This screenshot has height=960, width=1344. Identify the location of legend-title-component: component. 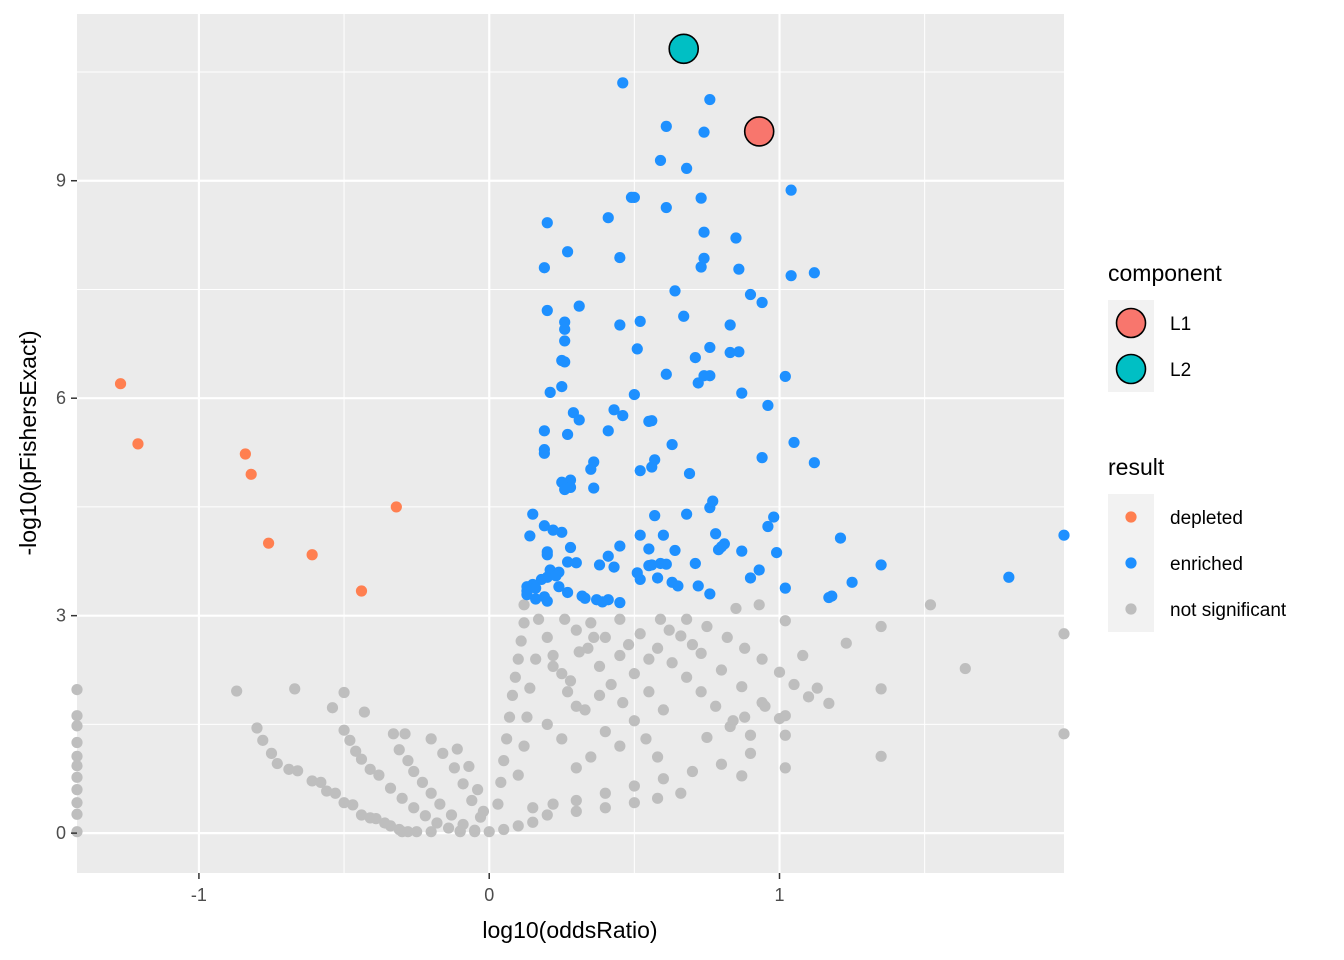
(1165, 273).